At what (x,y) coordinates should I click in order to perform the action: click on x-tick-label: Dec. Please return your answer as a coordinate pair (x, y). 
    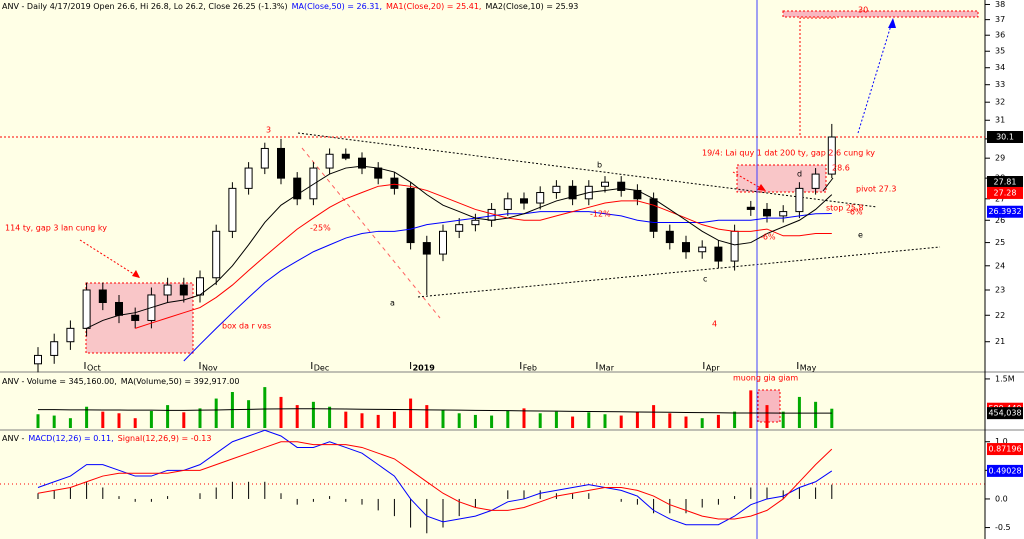
    Looking at the image, I should click on (321, 368).